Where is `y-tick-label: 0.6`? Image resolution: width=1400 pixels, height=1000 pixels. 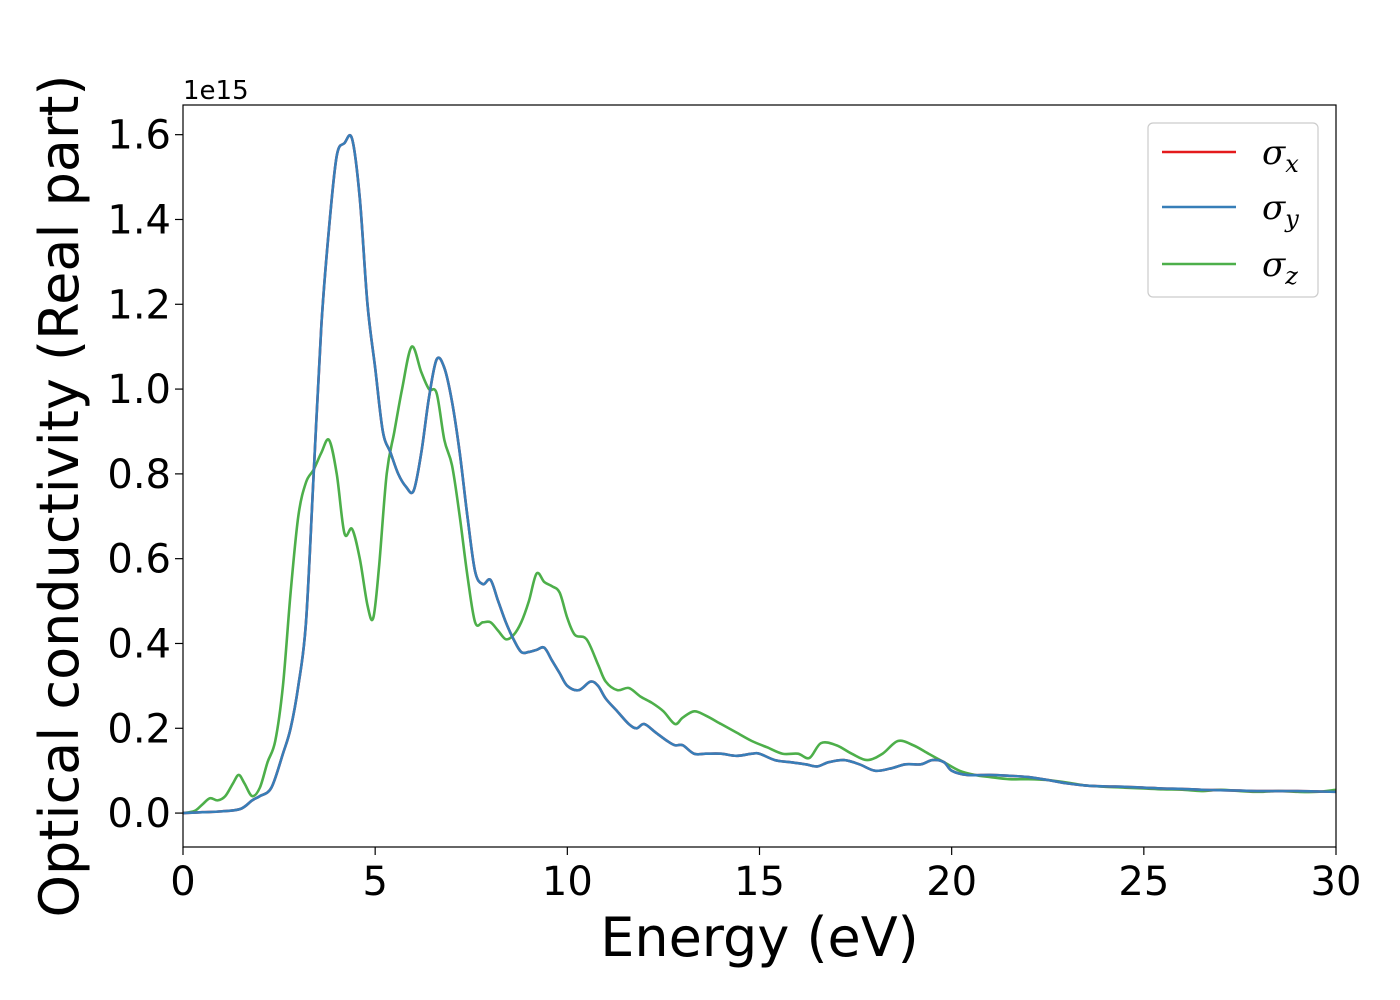 y-tick-label: 0.6 is located at coordinates (139, 560).